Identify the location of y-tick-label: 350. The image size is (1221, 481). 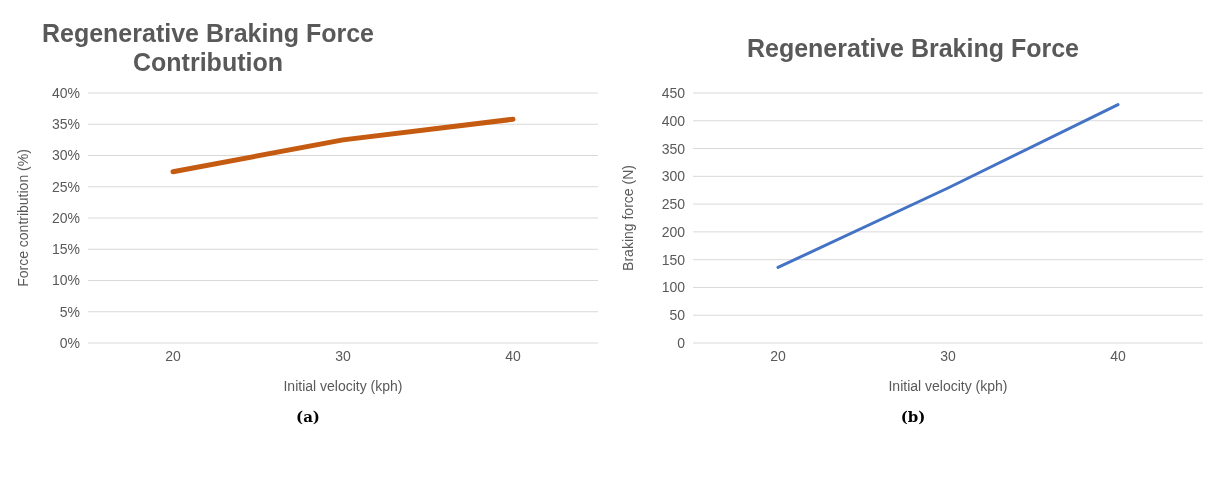
(673, 148).